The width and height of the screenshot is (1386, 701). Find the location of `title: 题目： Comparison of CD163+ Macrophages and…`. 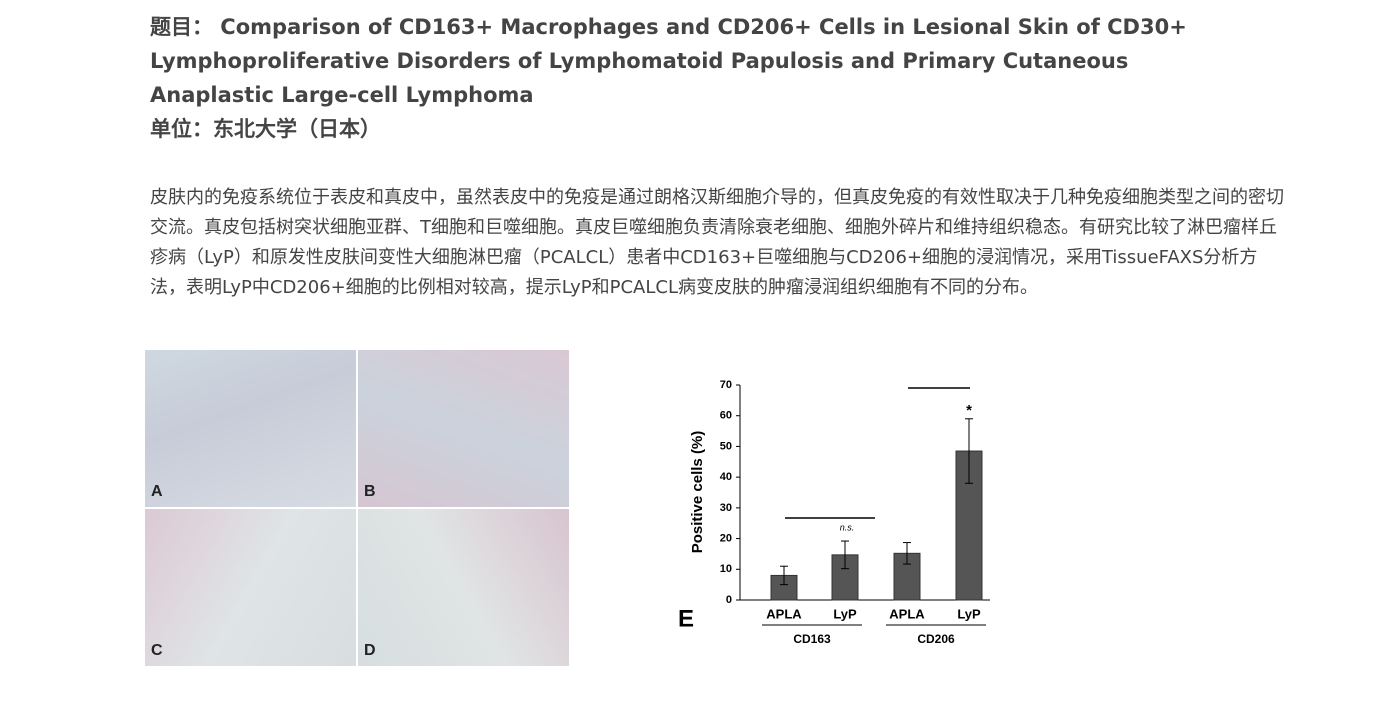

title: 题目： Comparison of CD163+ Macrophages and… is located at coordinates (668, 61).